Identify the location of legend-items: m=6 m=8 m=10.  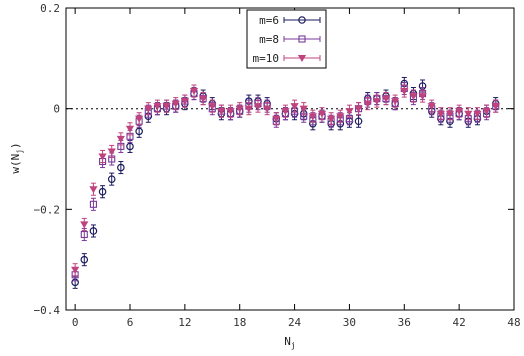
(287, 39).